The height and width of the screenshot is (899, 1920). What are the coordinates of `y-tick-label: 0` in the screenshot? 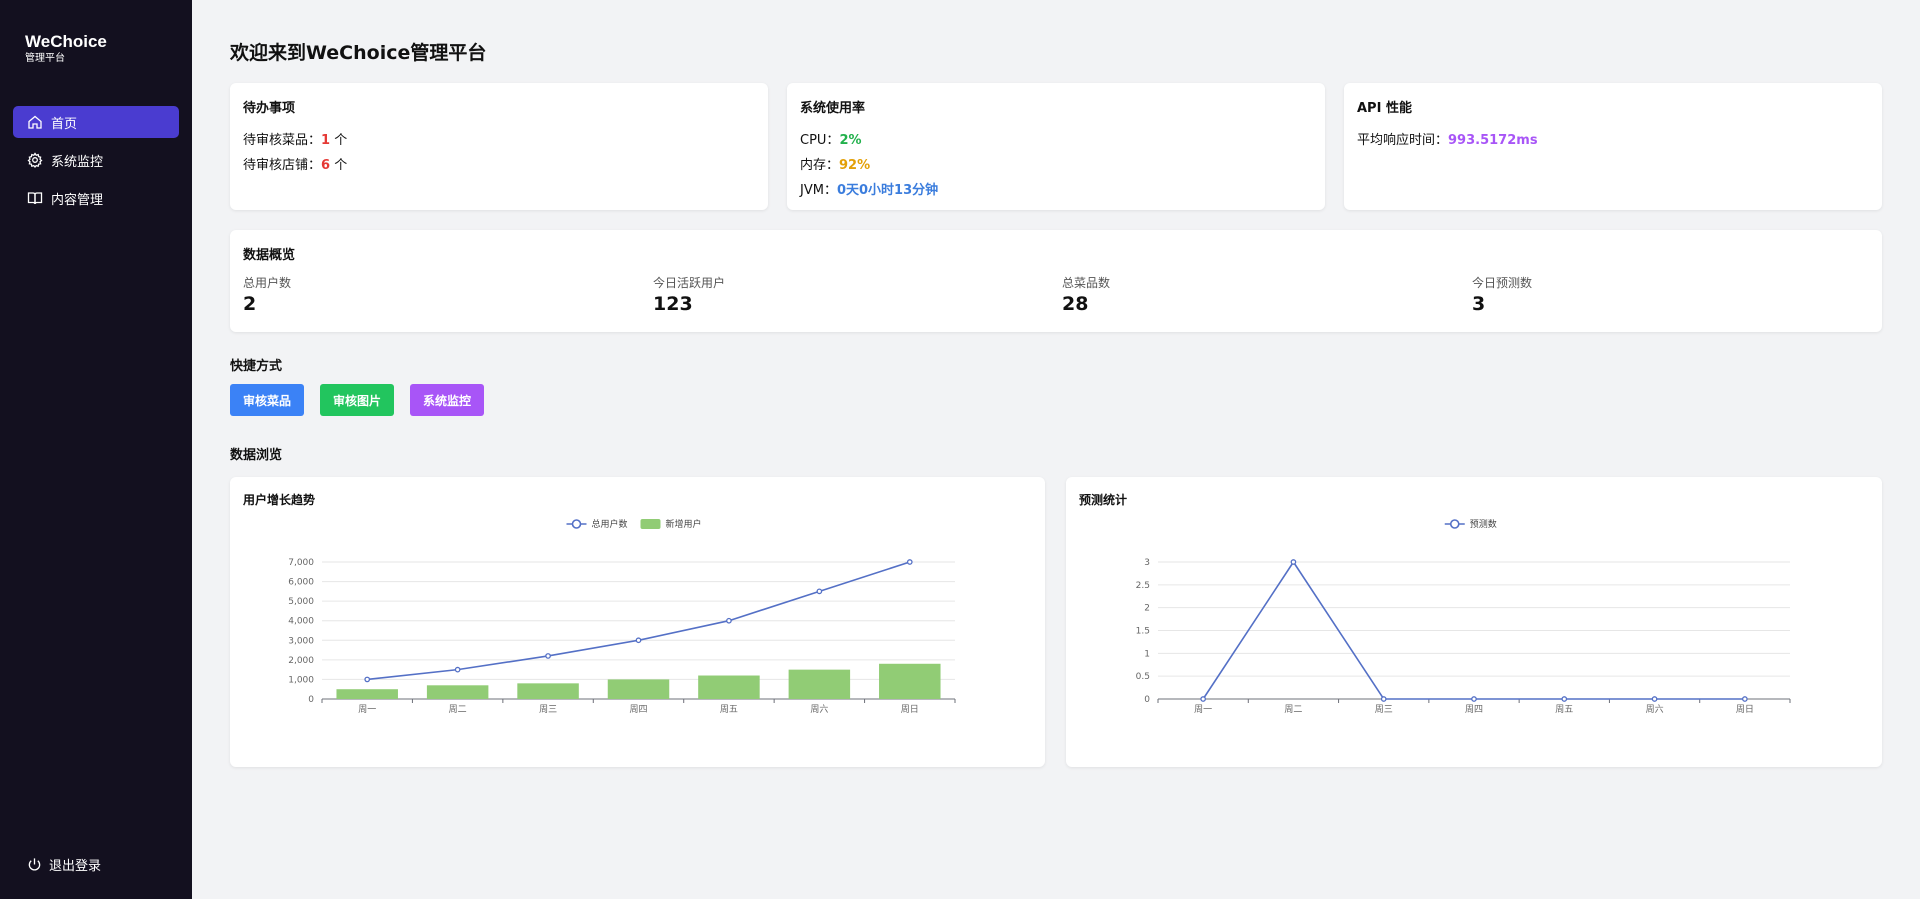 It's located at (1147, 700).